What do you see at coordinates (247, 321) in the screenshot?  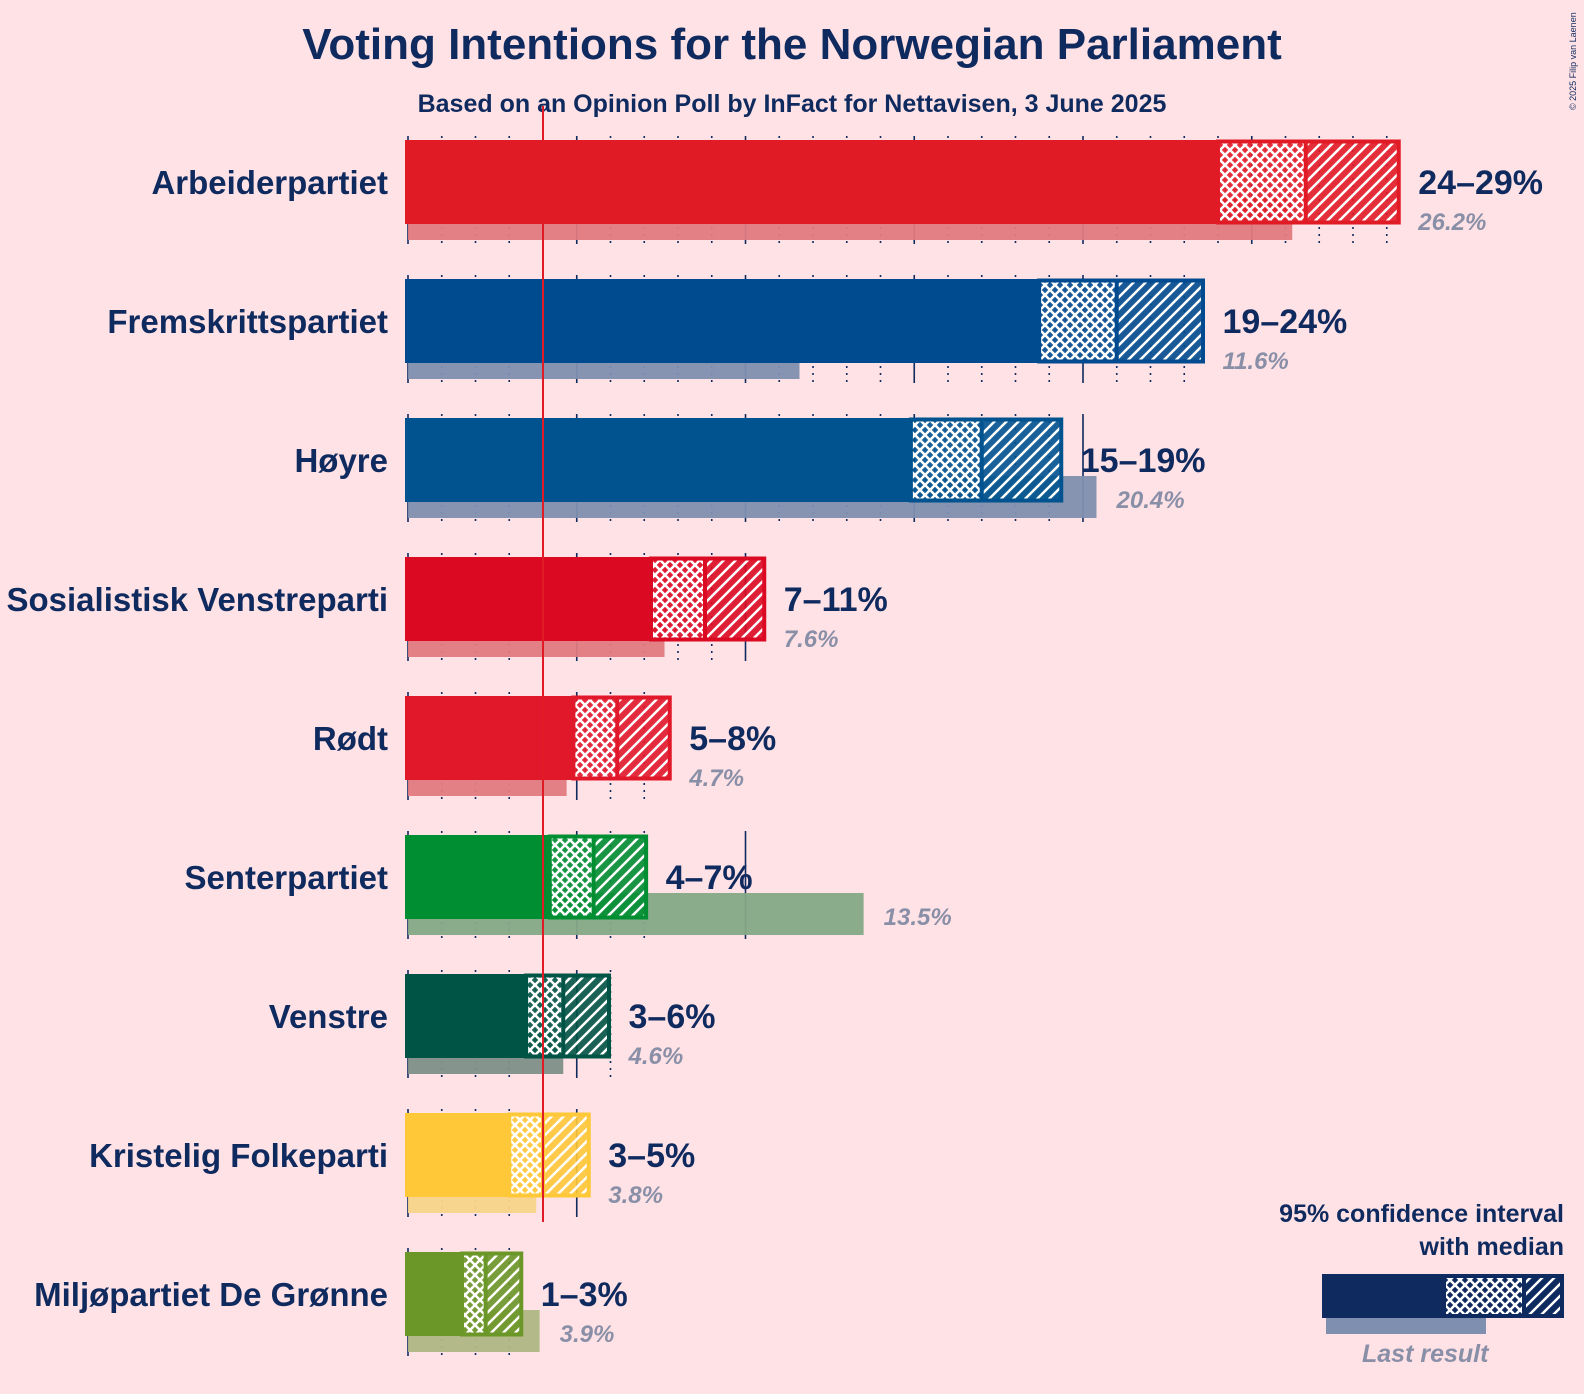 I see `party-label: Fremskrittspartiet` at bounding box center [247, 321].